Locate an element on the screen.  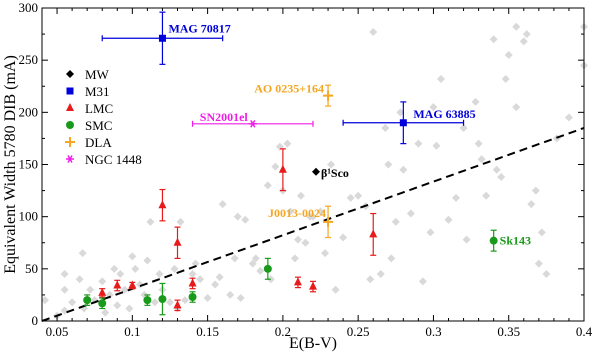
point-label-5-0: SN2001el is located at coordinates (224, 117).